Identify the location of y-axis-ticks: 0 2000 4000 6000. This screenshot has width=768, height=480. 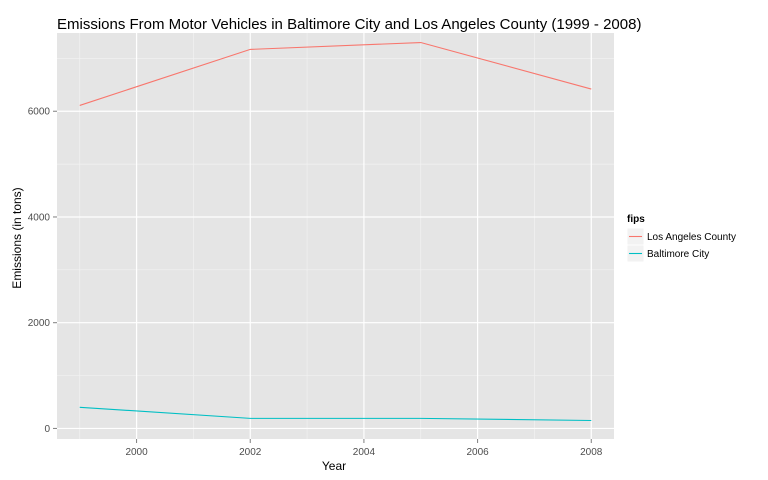
(42, 271).